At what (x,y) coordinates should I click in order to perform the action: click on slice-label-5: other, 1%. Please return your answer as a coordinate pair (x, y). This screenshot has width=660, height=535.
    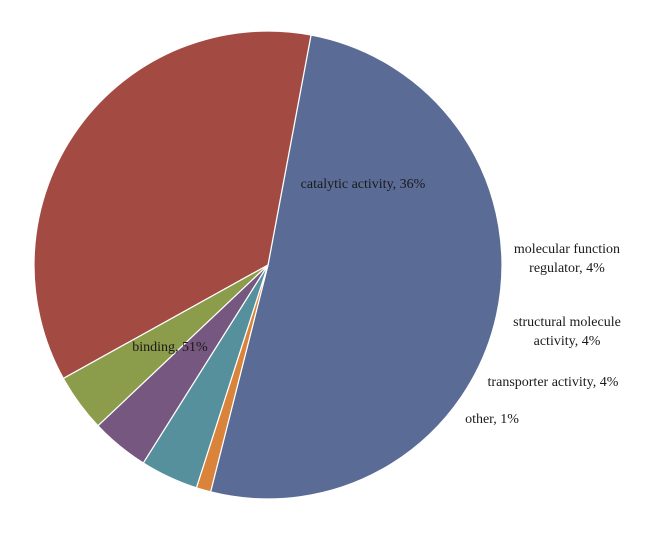
    Looking at the image, I should click on (492, 419).